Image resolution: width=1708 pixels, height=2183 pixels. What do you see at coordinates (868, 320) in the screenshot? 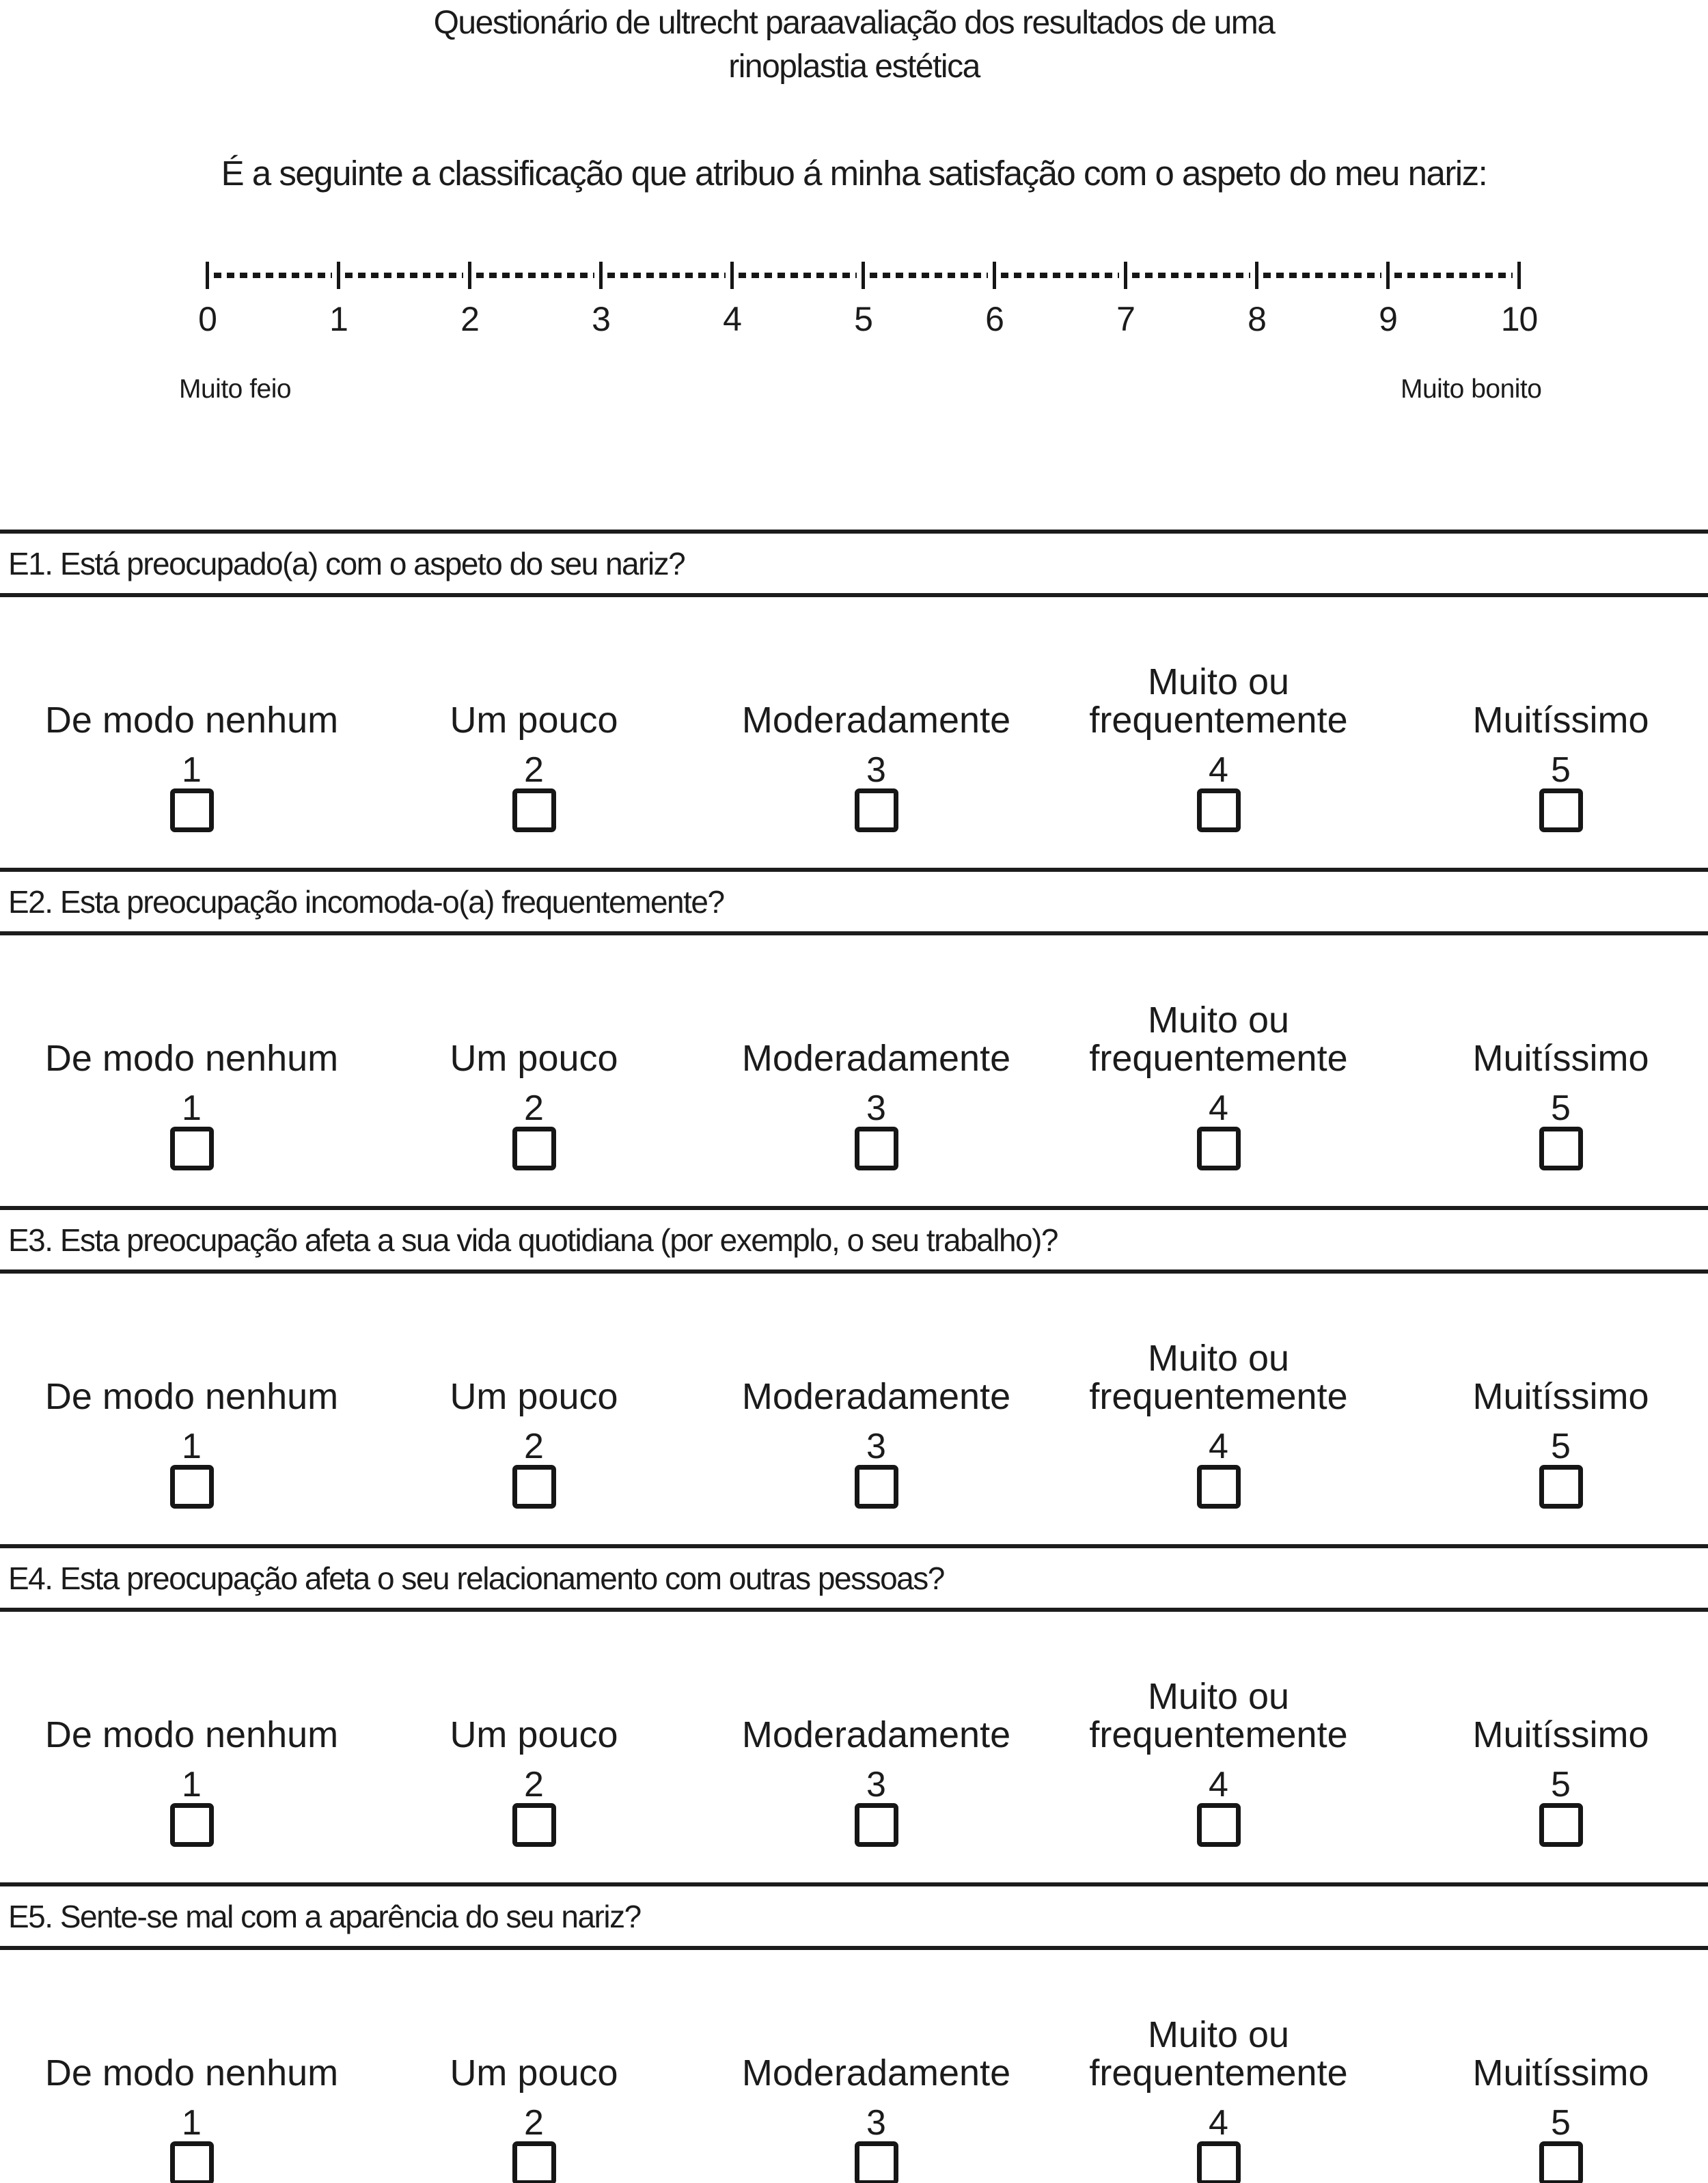
I see `scale-number-row: 0 1 2 3 4 5 6 7 8 9 10` at bounding box center [868, 320].